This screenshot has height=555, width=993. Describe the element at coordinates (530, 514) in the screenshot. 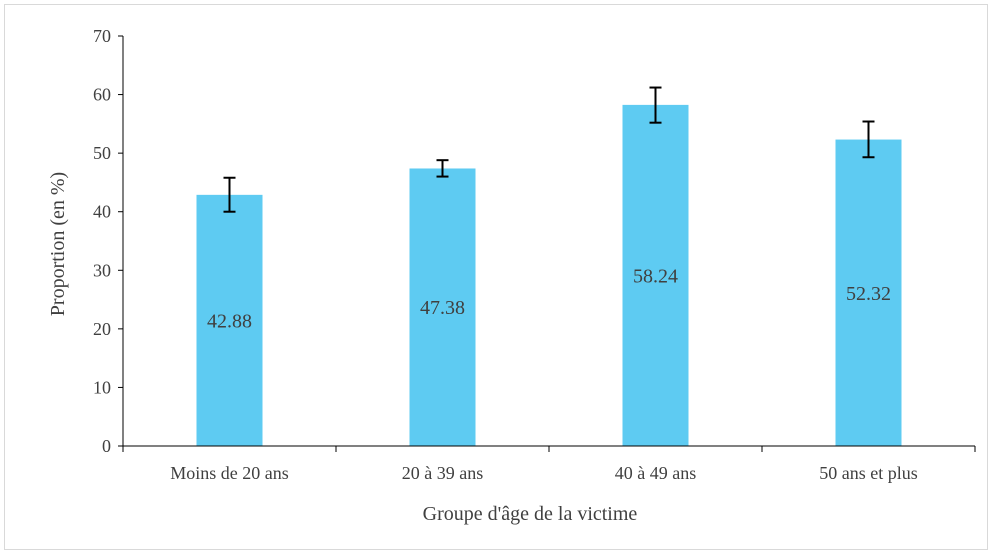

I see `x-axis-title: Groupe d'âge de la victime` at that location.